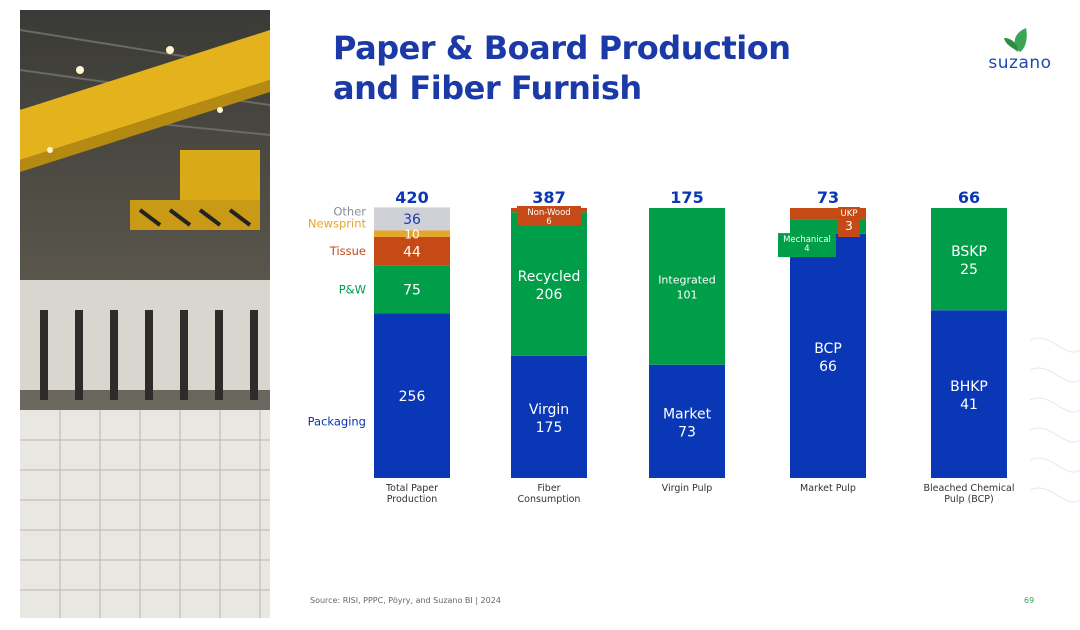 This screenshot has height=630, width=1080. What do you see at coordinates (969, 405) in the screenshot?
I see `segment-value-4-0: 41` at bounding box center [969, 405].